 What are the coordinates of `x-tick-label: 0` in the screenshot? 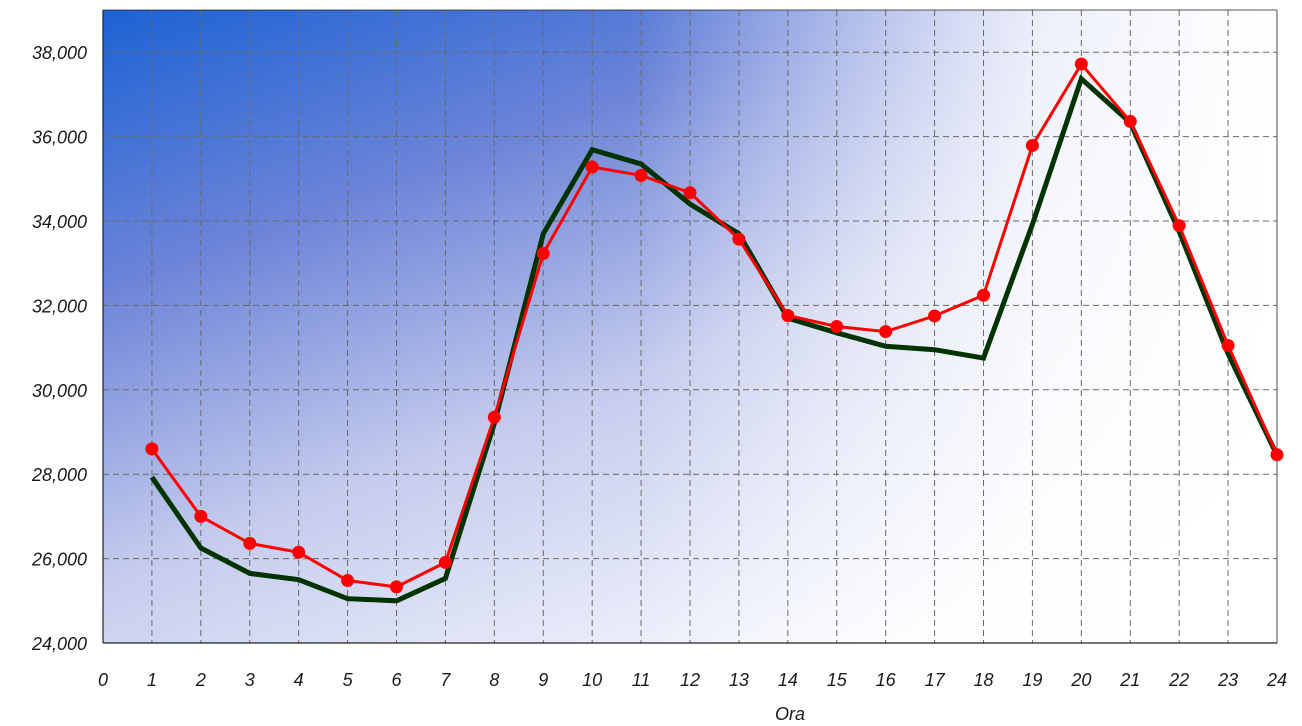 It's located at (103, 680).